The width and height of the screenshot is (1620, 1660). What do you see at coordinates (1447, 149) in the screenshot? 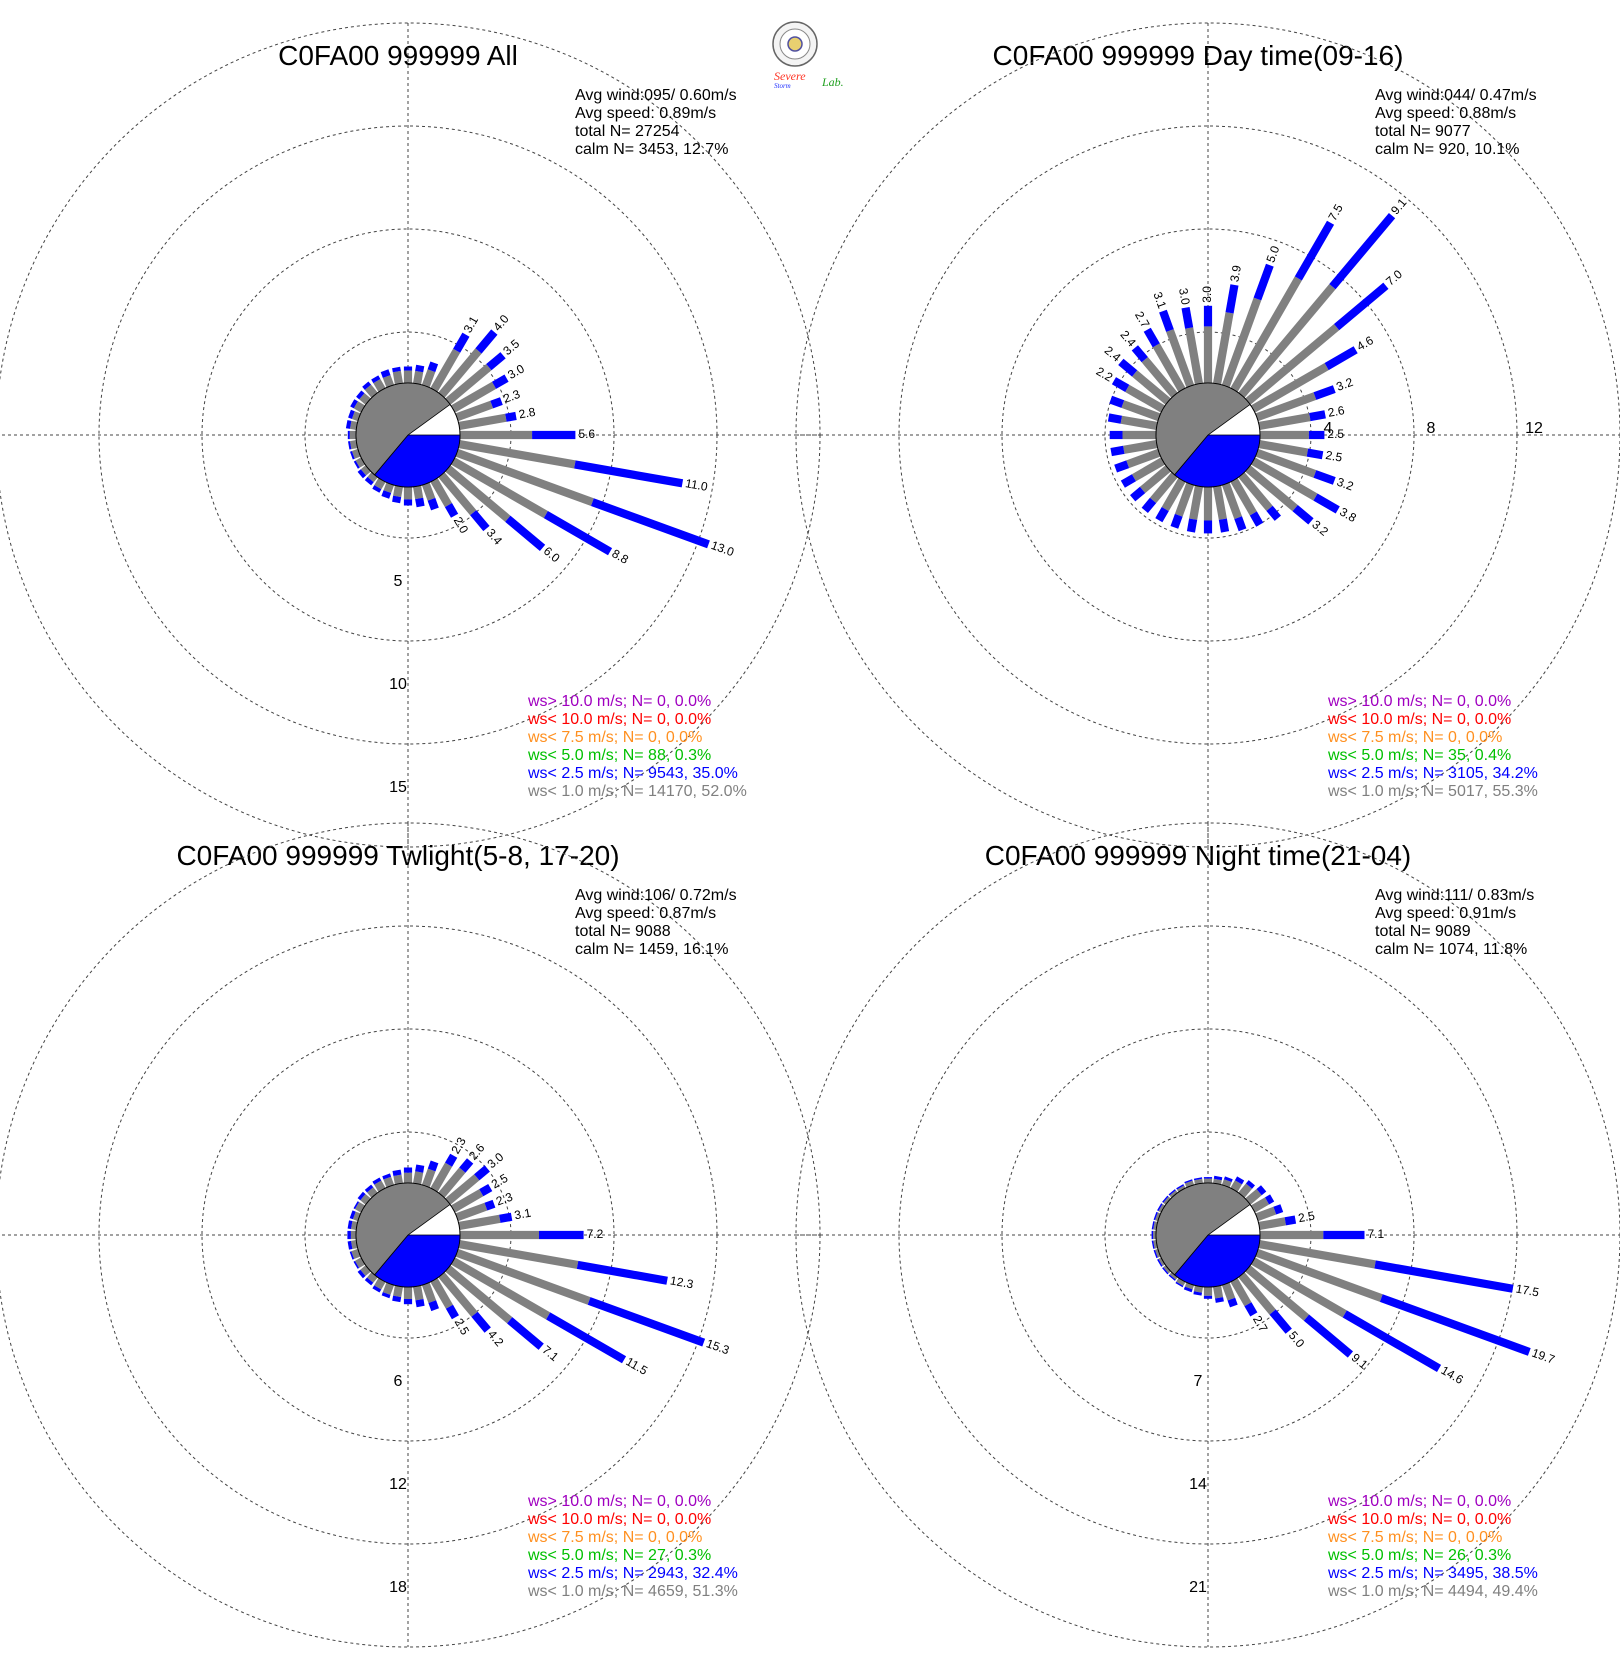
I see `stat-calm: calm N= 920, 10.1%` at bounding box center [1447, 149].